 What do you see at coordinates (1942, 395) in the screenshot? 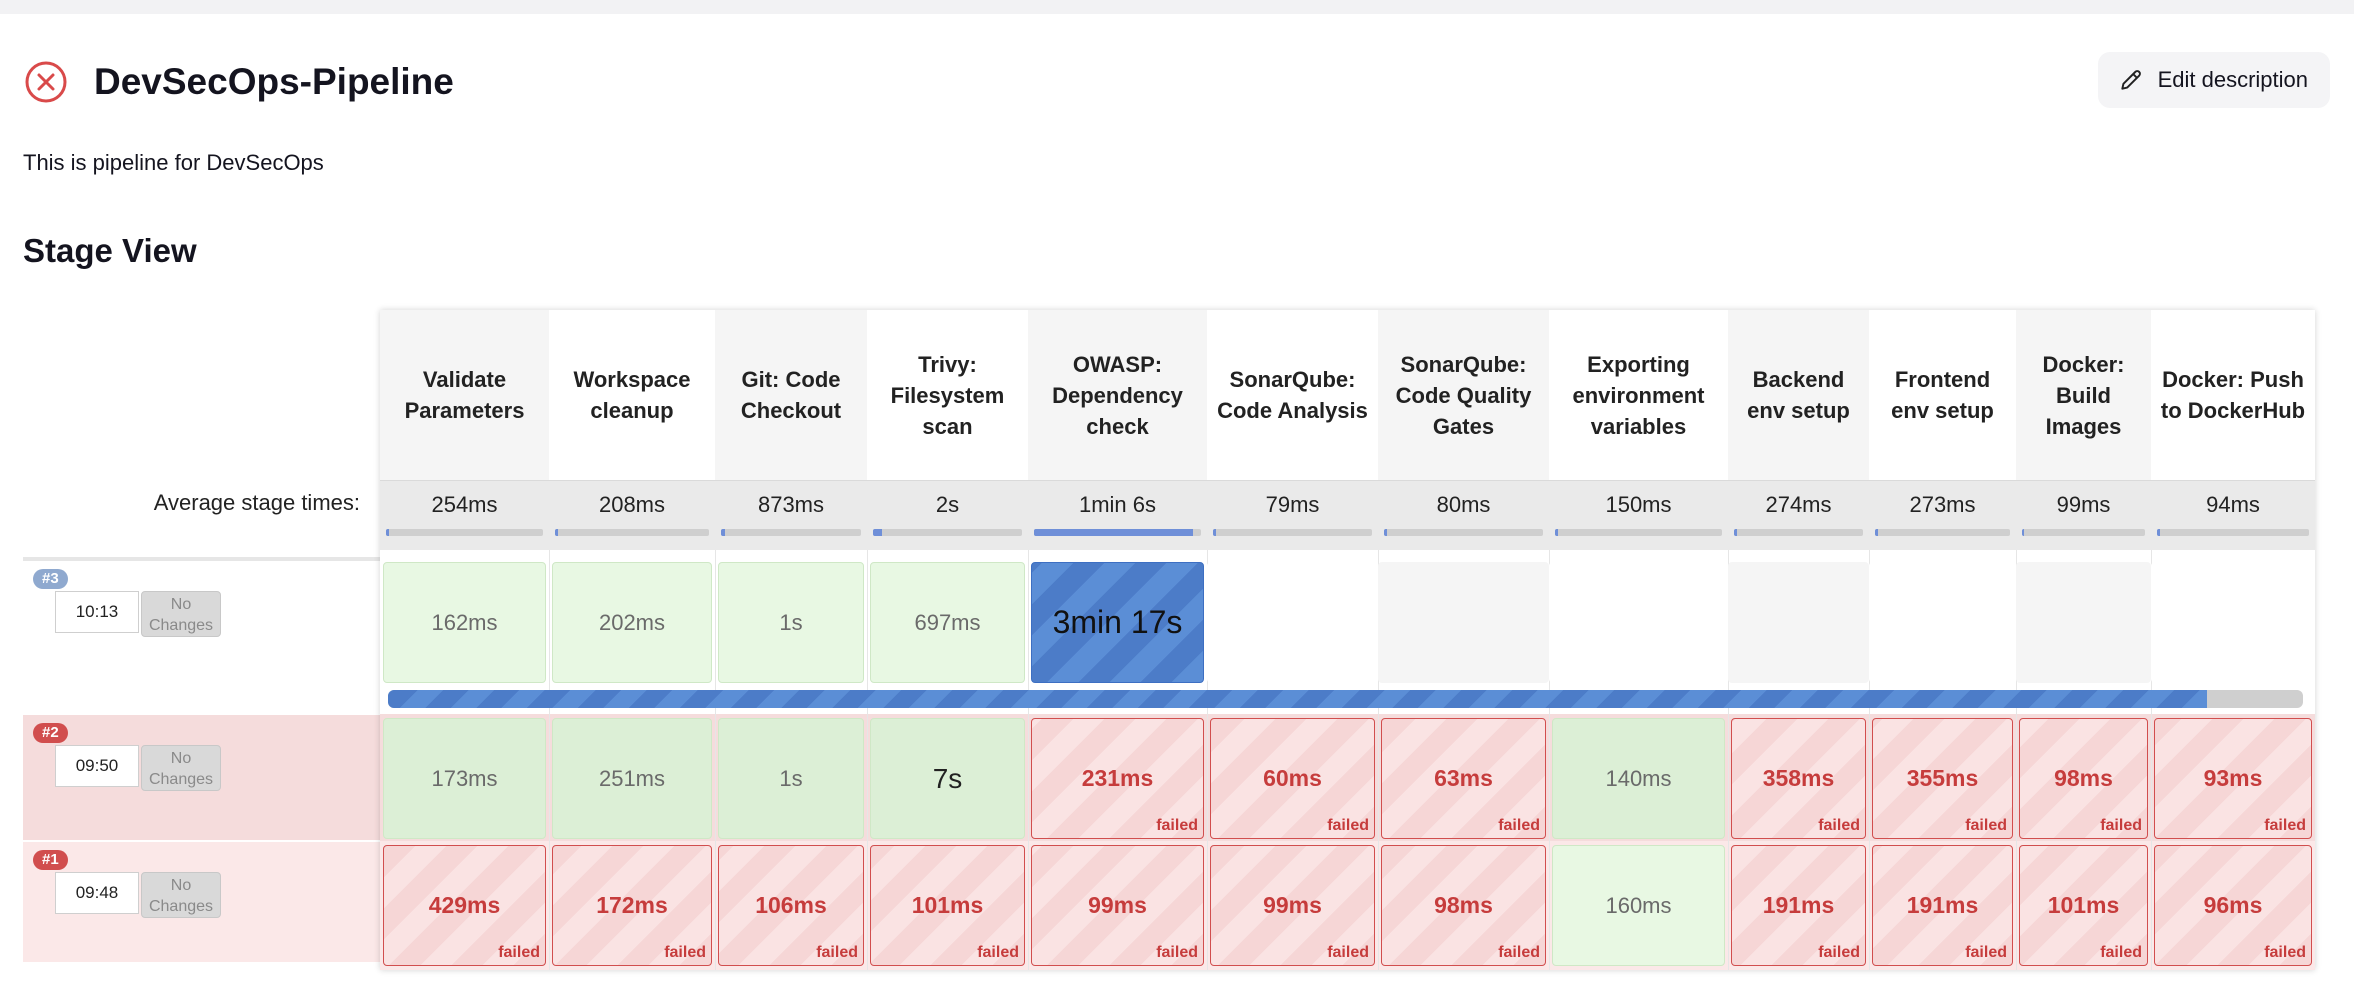
I see `stage-header: Frontend env setup` at bounding box center [1942, 395].